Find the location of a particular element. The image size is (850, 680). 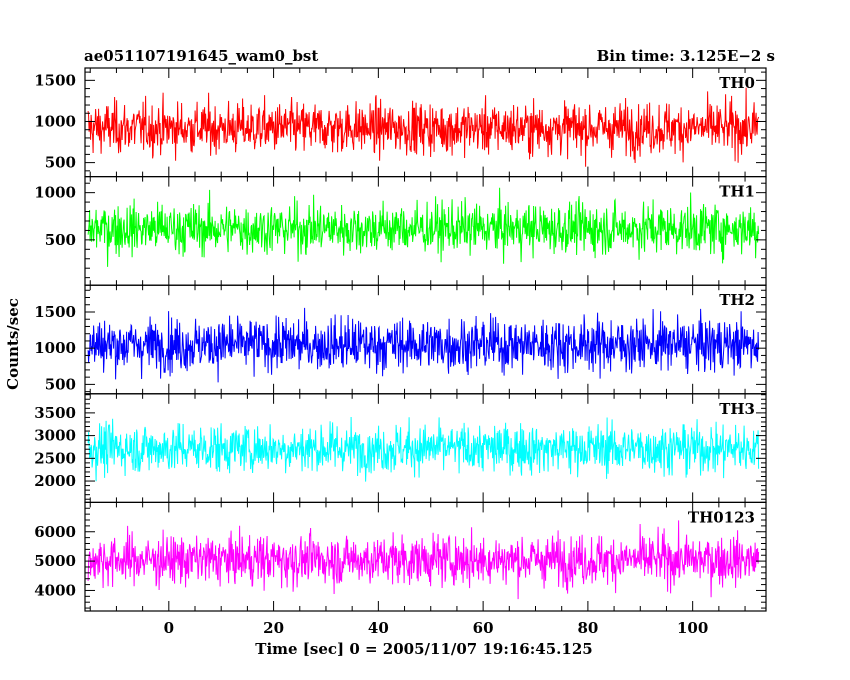

series-th1 is located at coordinates (423, 227).